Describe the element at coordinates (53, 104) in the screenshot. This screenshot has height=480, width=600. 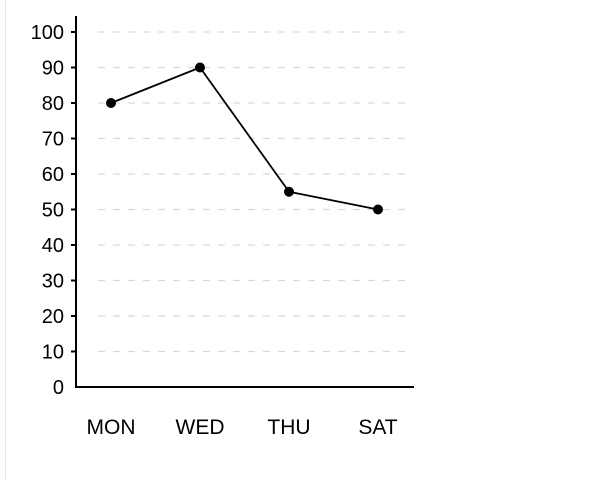
I see `y-tick-label-80: 80` at that location.